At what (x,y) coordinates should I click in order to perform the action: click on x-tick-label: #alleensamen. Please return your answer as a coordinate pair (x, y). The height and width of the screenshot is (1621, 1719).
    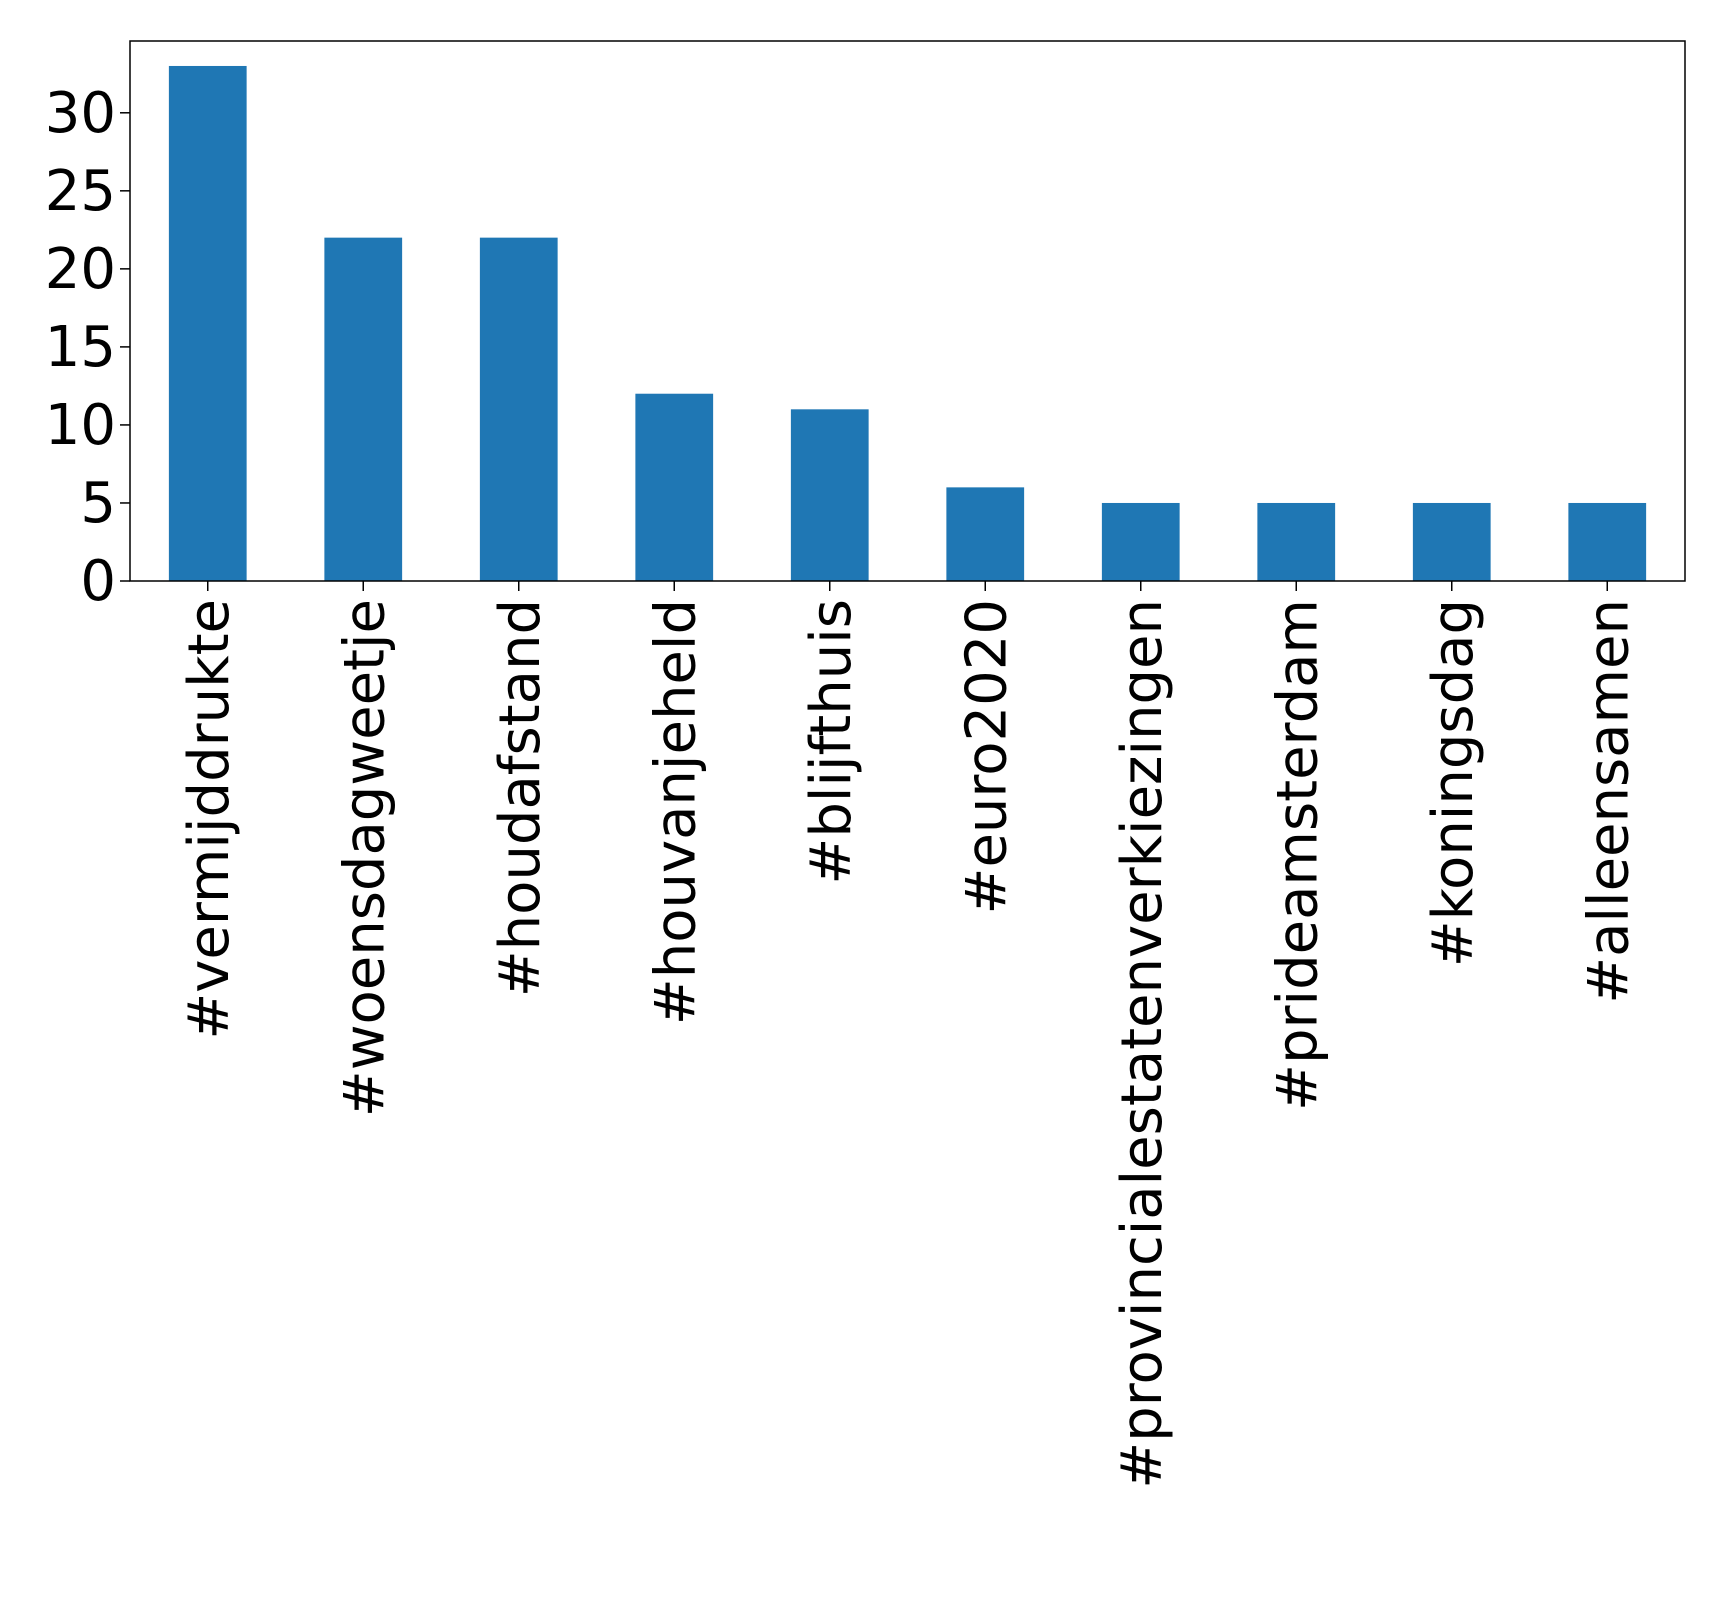
    Looking at the image, I should click on (1608, 801).